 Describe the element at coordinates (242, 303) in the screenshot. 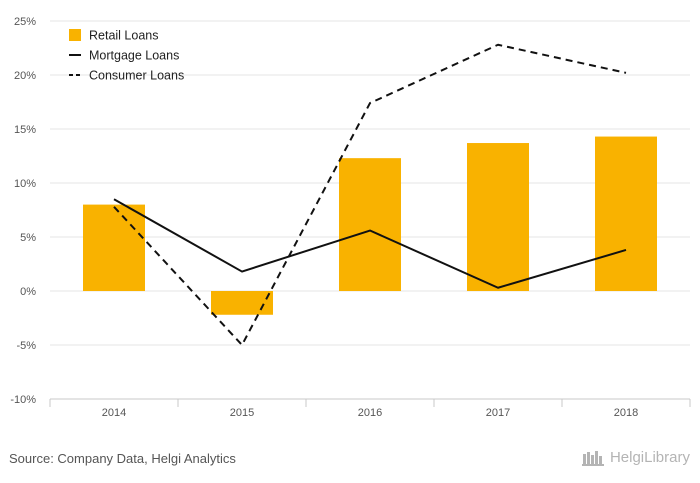

I see `bar-retail-loans-2015` at that location.